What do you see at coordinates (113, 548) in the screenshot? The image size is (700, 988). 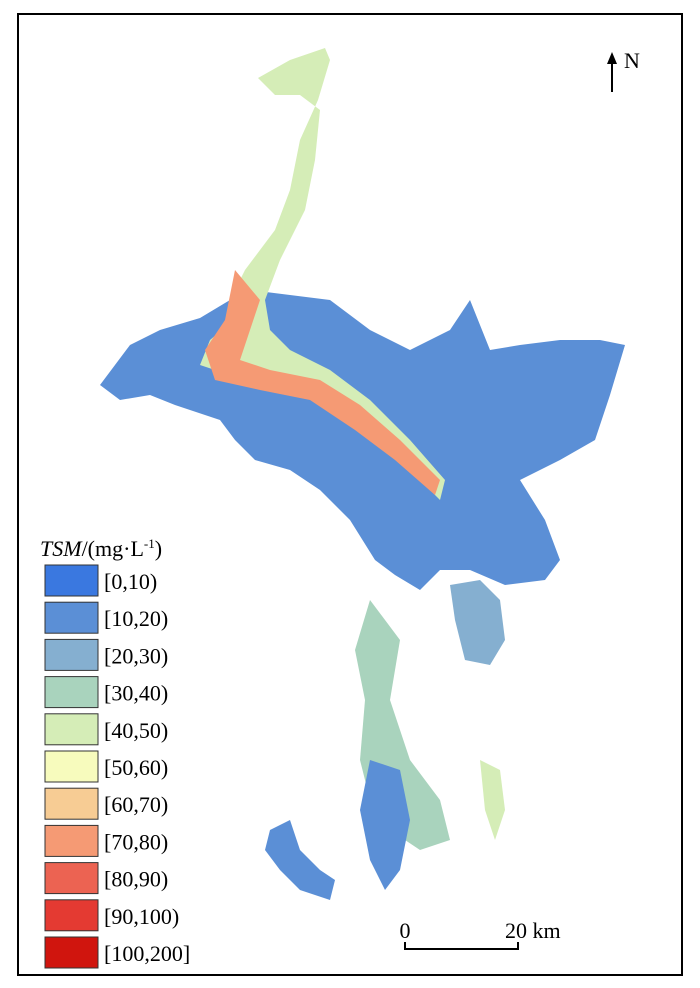 I see `legend-title-unit: /(mg·L` at bounding box center [113, 548].